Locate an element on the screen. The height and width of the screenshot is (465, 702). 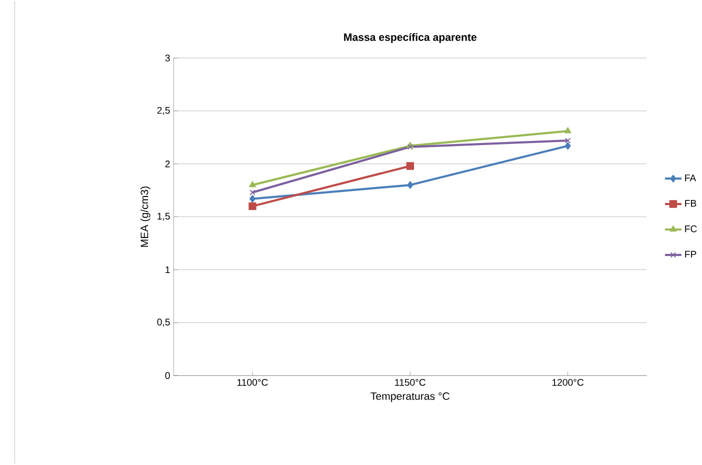
x-tick-label: 1150°C is located at coordinates (410, 382).